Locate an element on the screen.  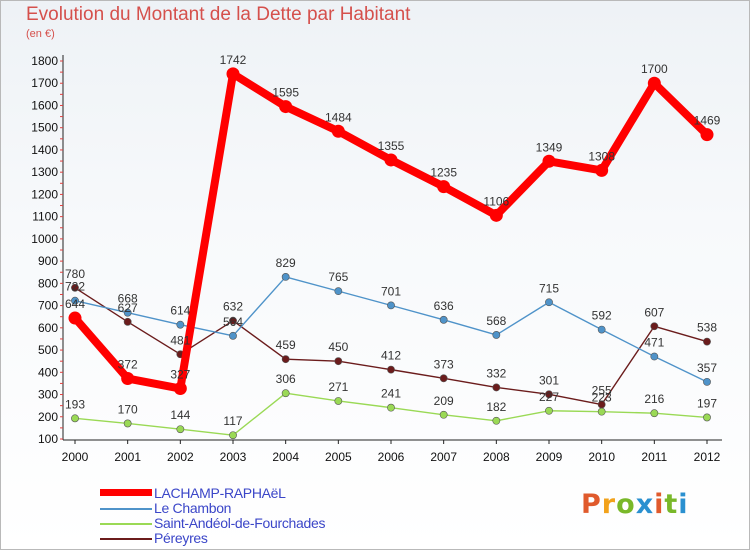
data-label: 564 is located at coordinates (233, 322).